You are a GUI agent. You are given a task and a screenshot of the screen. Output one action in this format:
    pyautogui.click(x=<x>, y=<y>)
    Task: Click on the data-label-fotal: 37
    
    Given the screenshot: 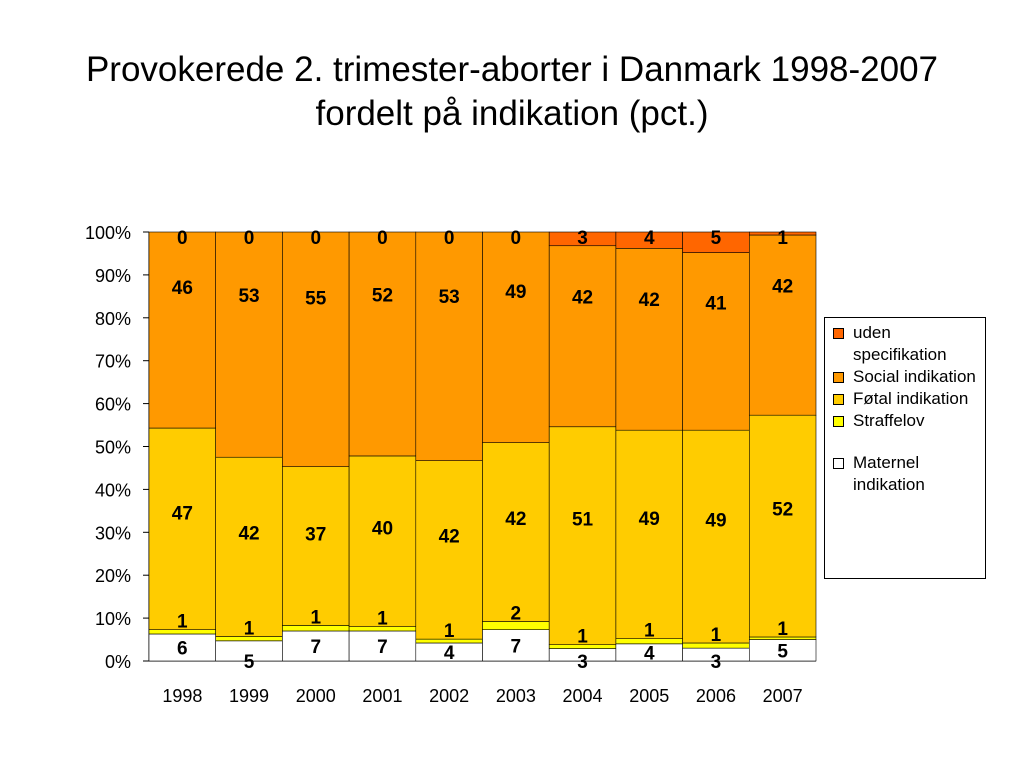 What is the action you would take?
    pyautogui.click(x=315, y=534)
    